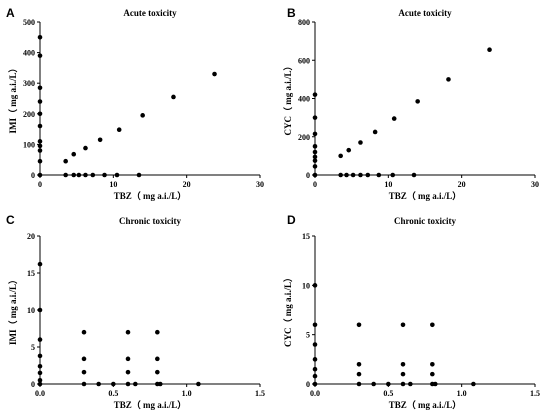 Image resolution: width=550 pixels, height=416 pixels. What do you see at coordinates (40, 184) in the screenshot?
I see `x-tick-label: 0` at bounding box center [40, 184].